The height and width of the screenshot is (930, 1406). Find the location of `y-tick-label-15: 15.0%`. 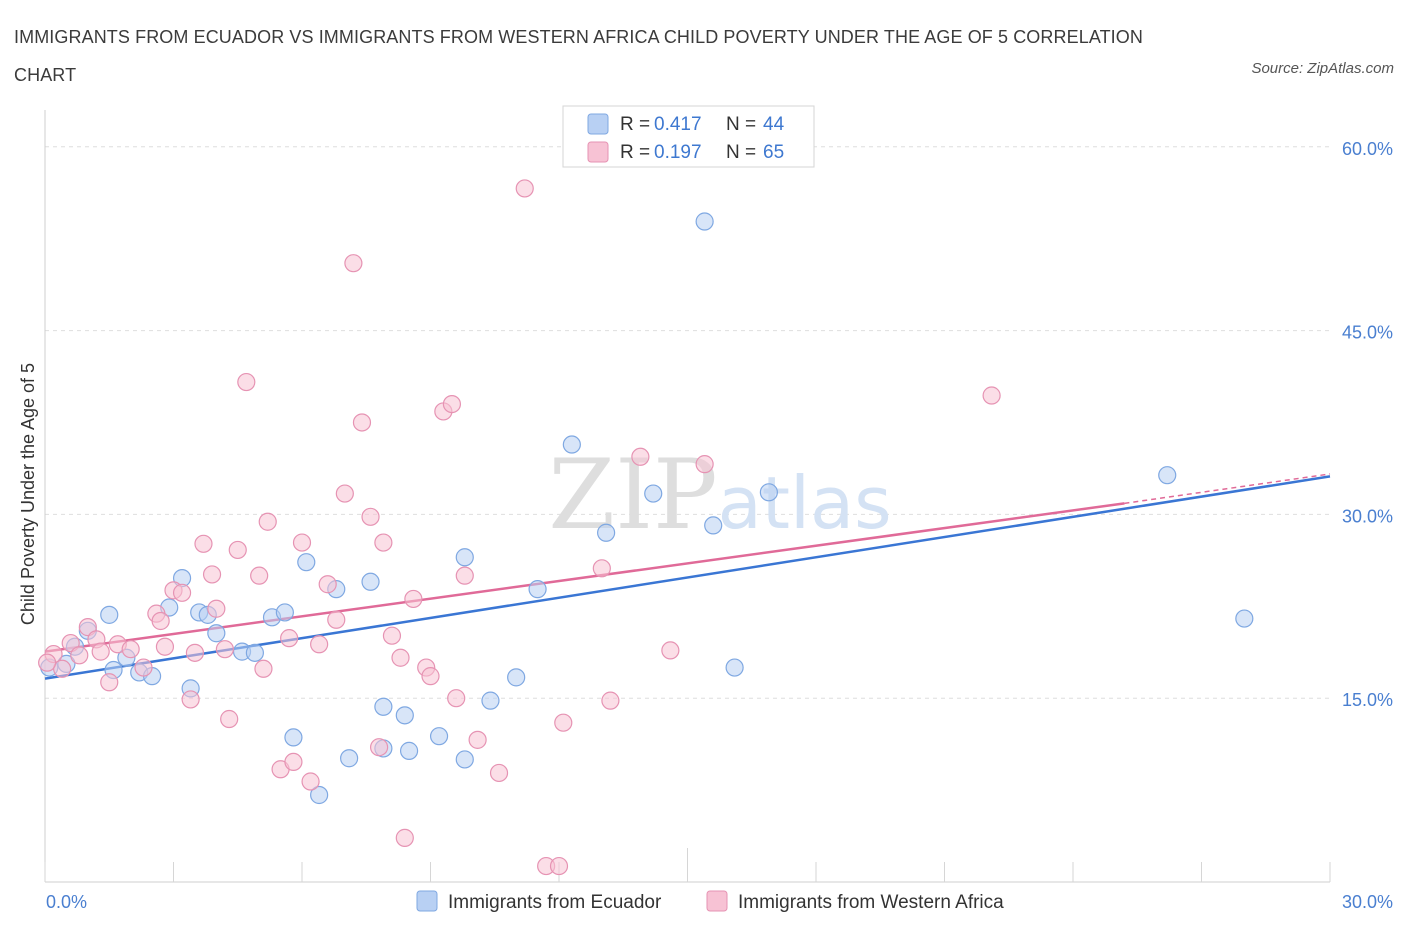

y-tick-label-15: 15.0% is located at coordinates (1367, 700).